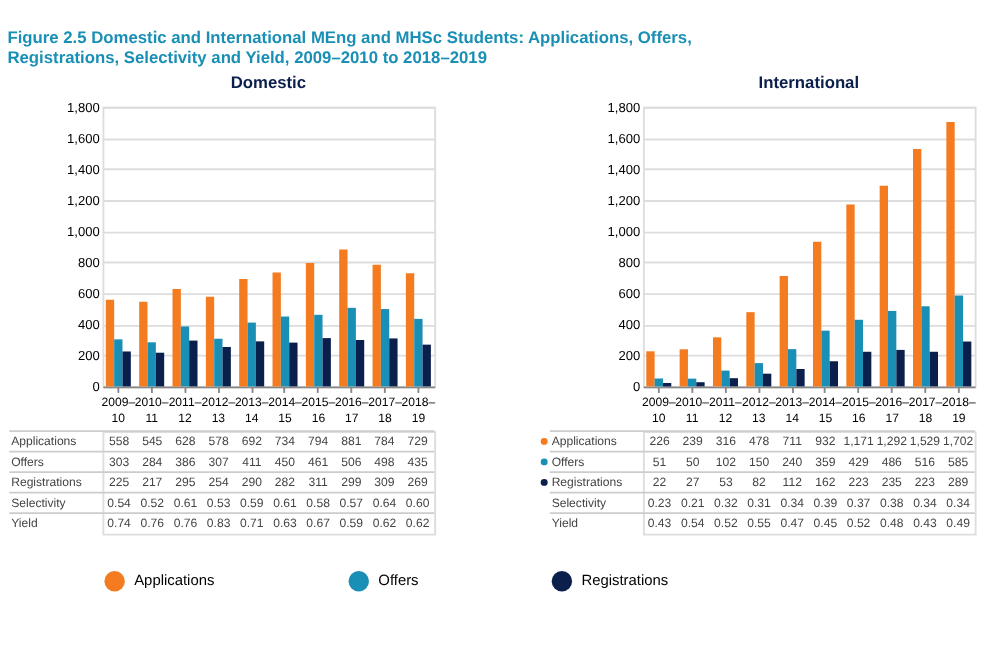 This screenshot has height=658, width=984. Describe the element at coordinates (625, 579) in the screenshot. I see `legend-label: Registrations` at that location.